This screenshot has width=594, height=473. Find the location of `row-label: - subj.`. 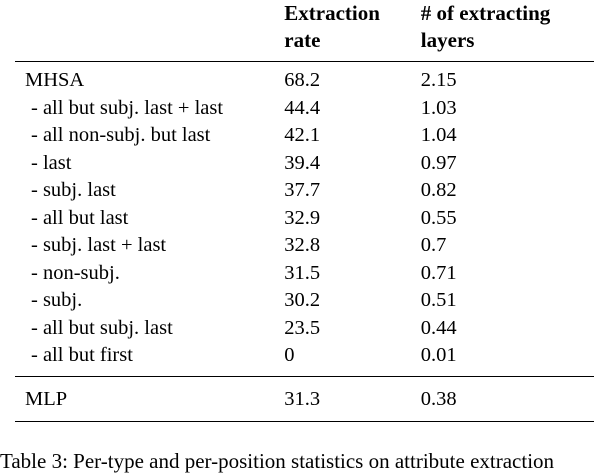

row-label: - subj. is located at coordinates (57, 300).